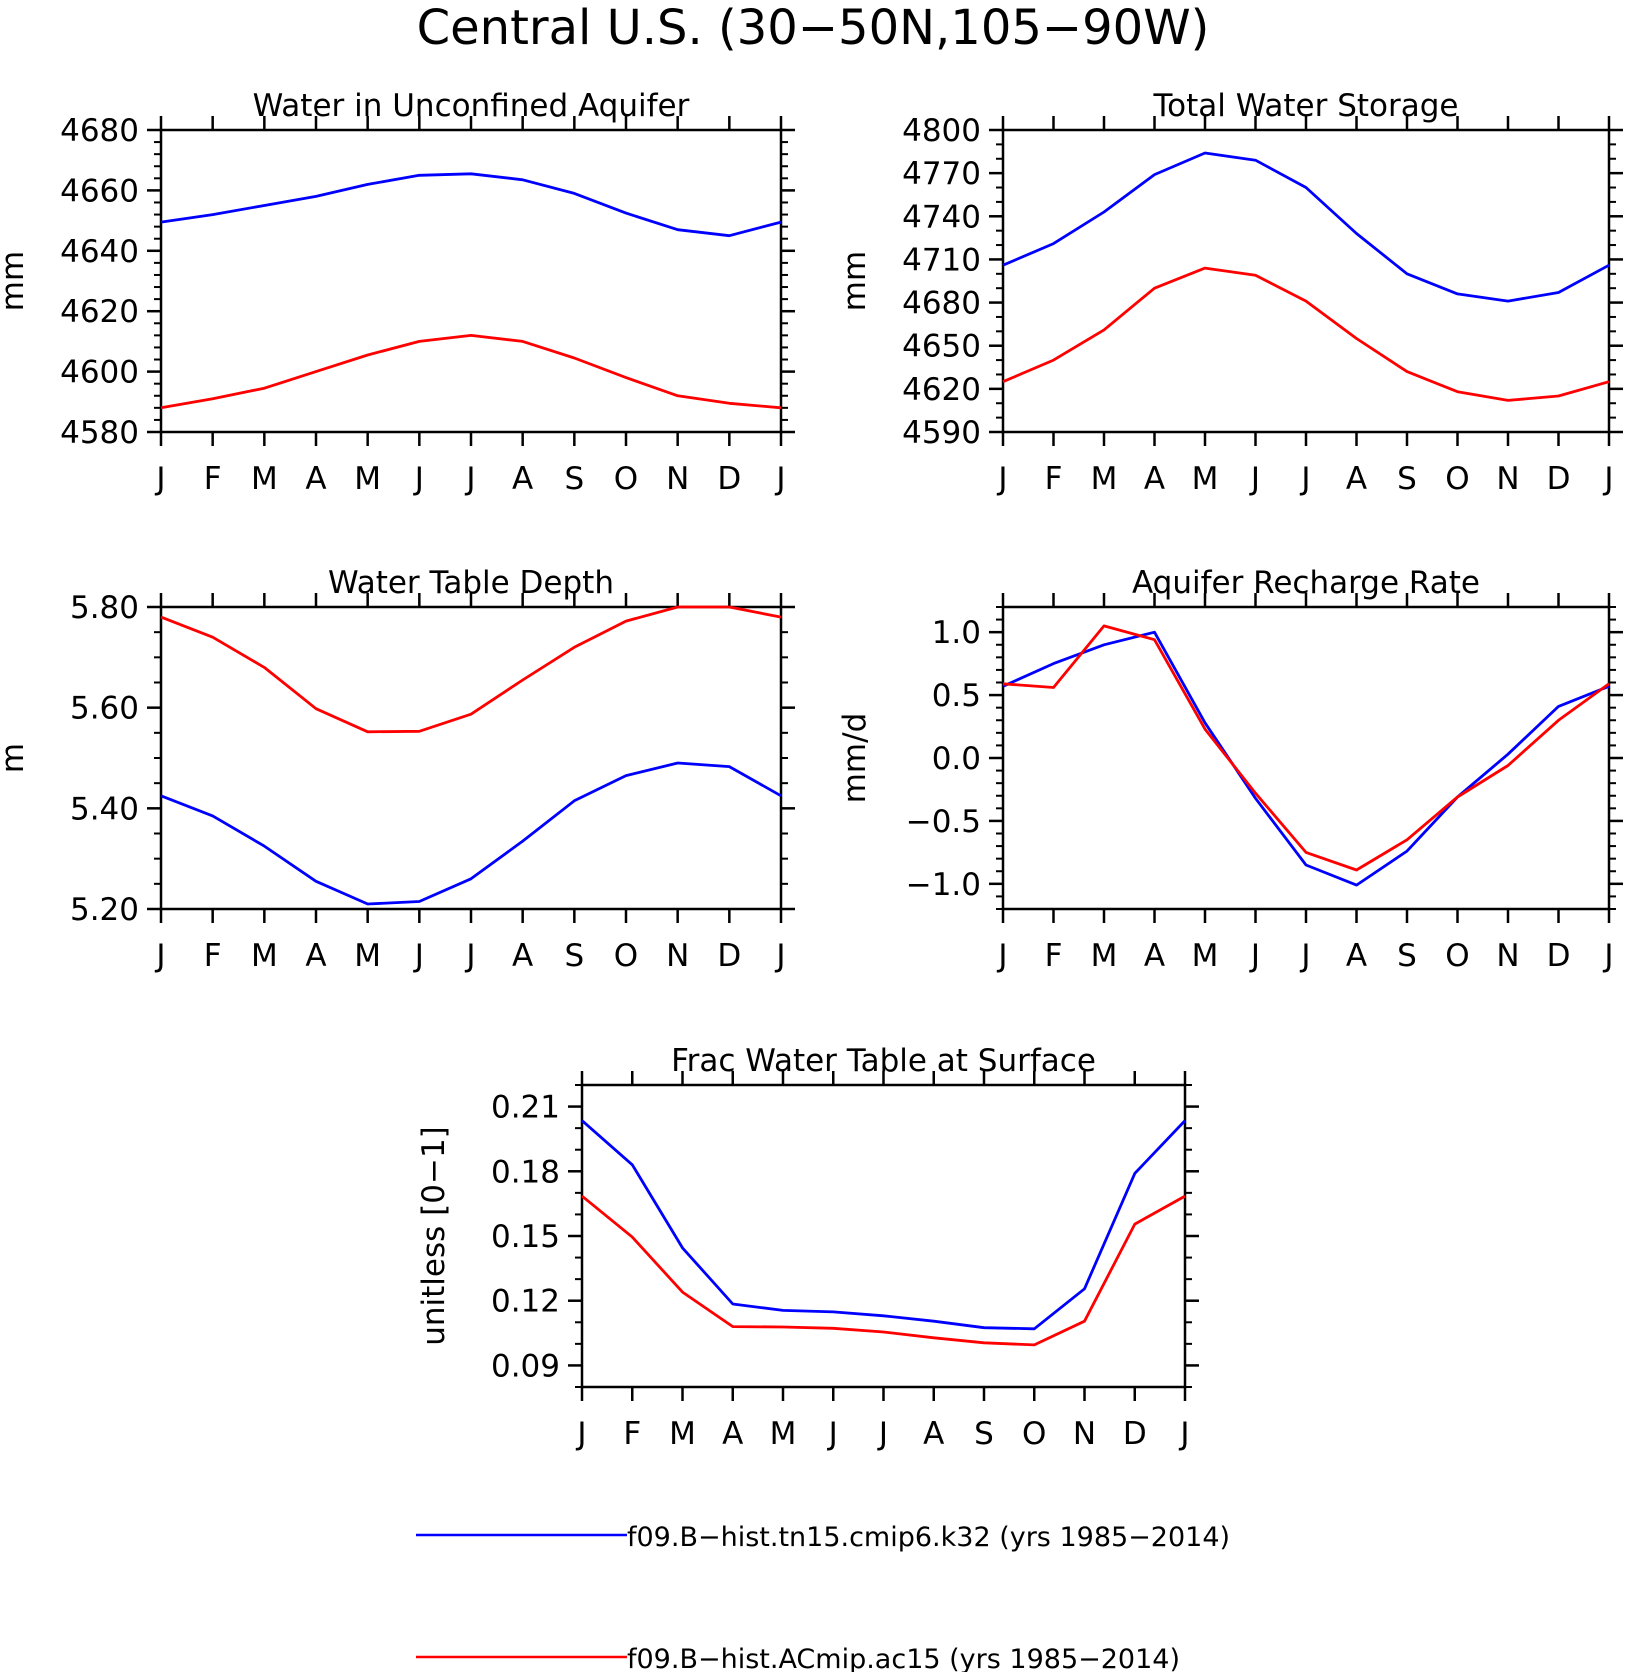 This screenshot has width=1626, height=1672. What do you see at coordinates (941, 174) in the screenshot?
I see `y-tick-label: 4770` at bounding box center [941, 174].